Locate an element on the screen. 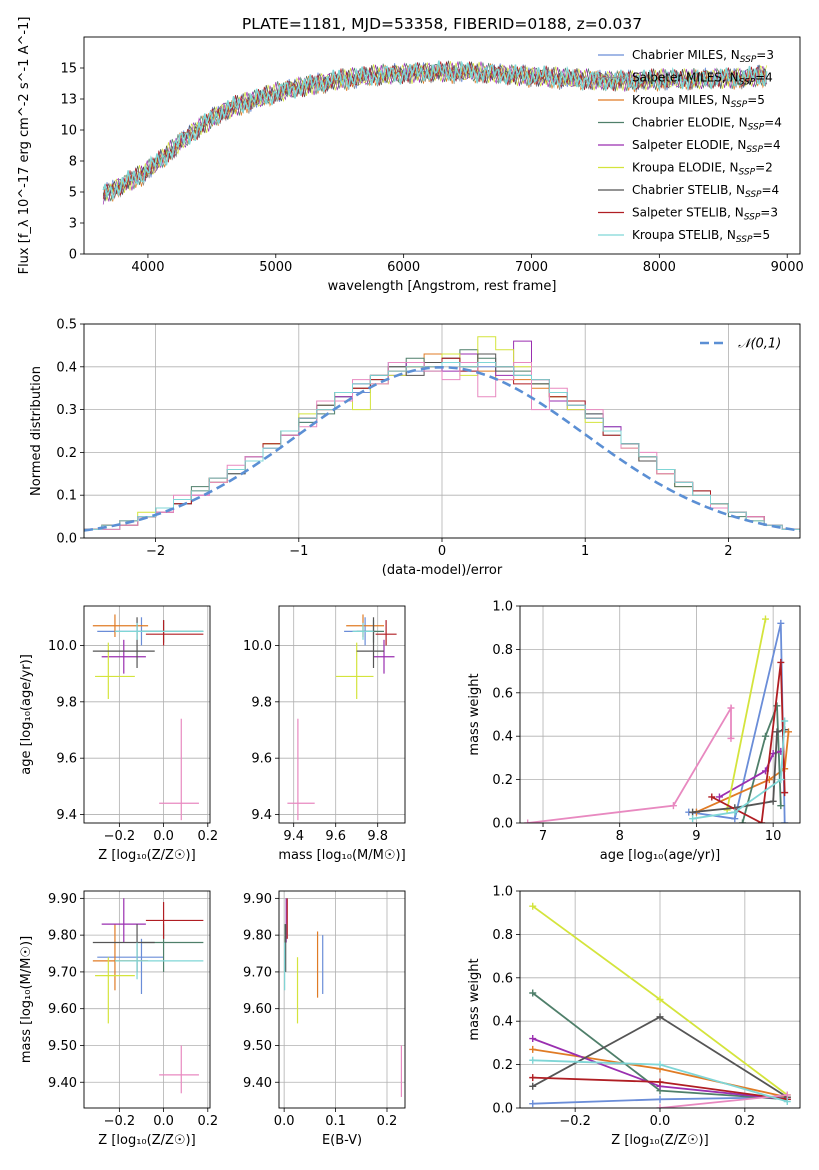 This screenshot has height=1170, width=819. y-tick-label: 0.1 is located at coordinates (66, 496).